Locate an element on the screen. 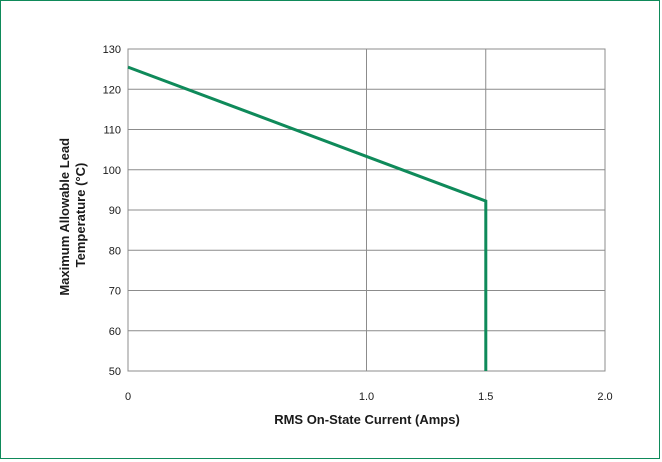  y-axis-title-line-1: Maximum Allowable Lead is located at coordinates (64, 217).